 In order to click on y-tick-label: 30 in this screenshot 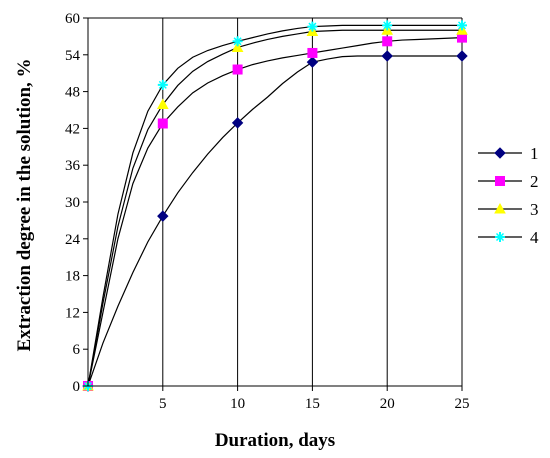, I will do `click(72, 203)`.